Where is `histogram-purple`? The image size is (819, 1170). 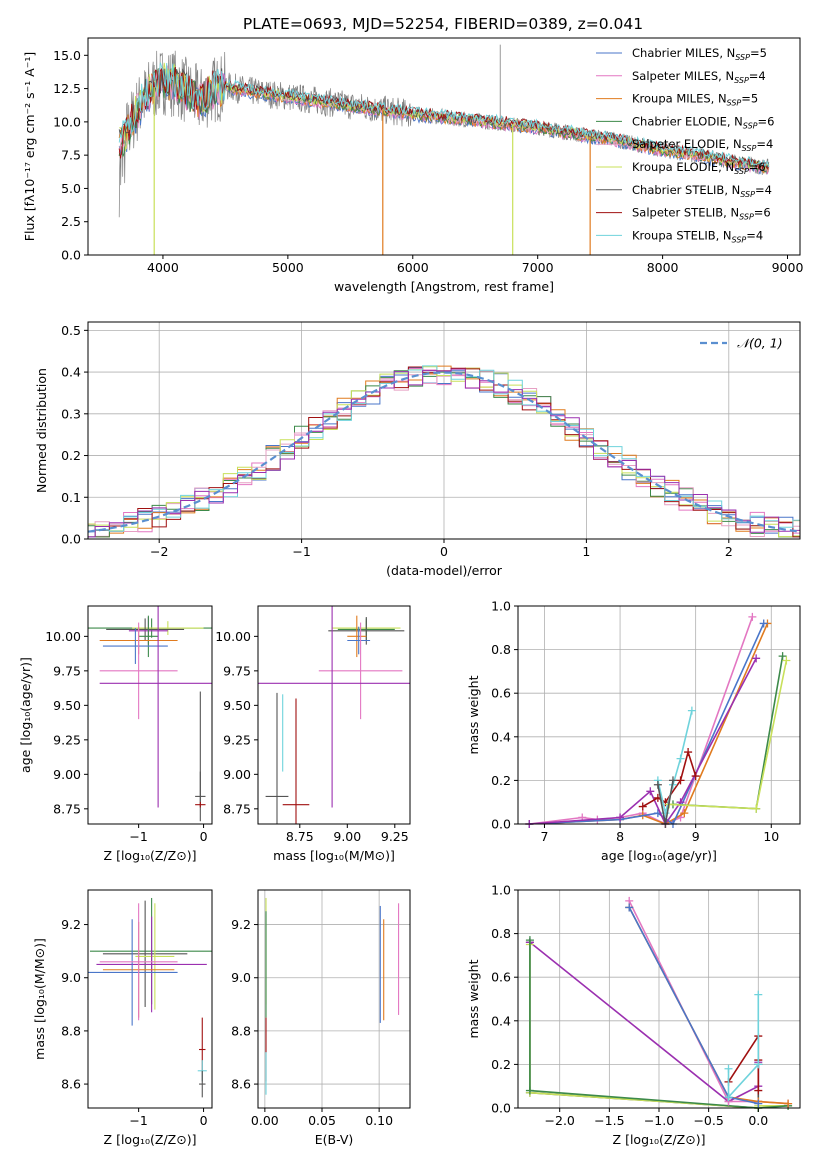
histogram-purple is located at coordinates (444, 453).